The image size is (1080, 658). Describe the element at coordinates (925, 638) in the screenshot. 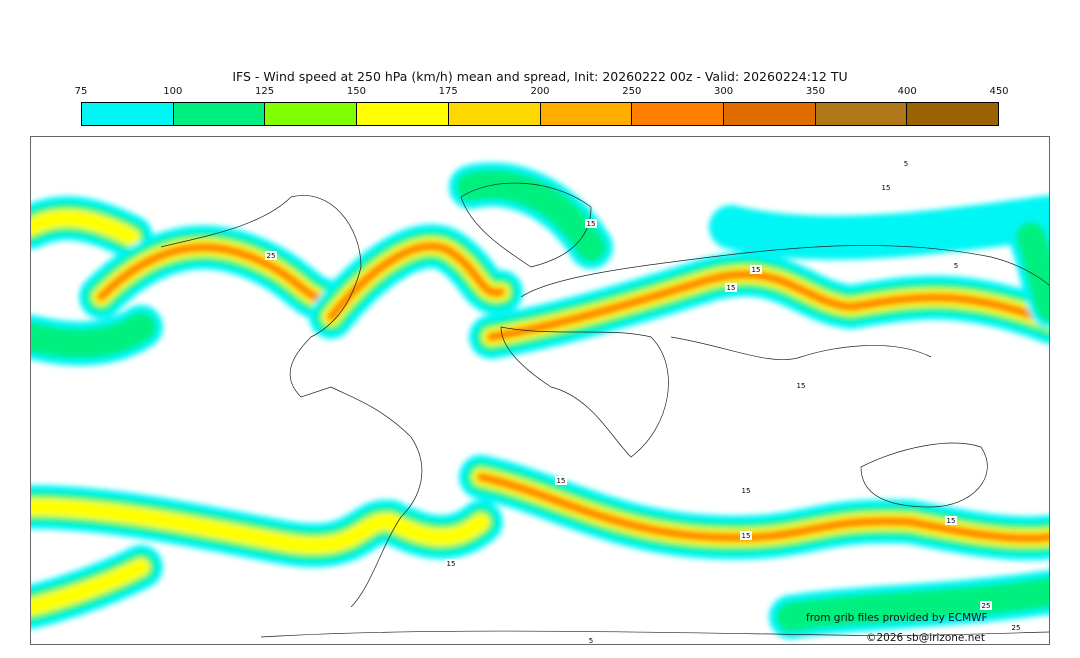

I see `copyright: ©2026 sb@irizone.net` at that location.